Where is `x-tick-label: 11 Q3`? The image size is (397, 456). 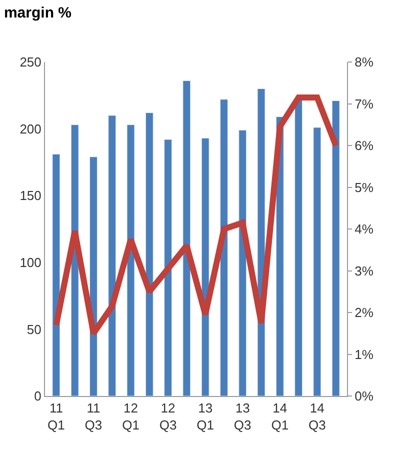
x-tick-label: 11 Q3 is located at coordinates (93, 416).